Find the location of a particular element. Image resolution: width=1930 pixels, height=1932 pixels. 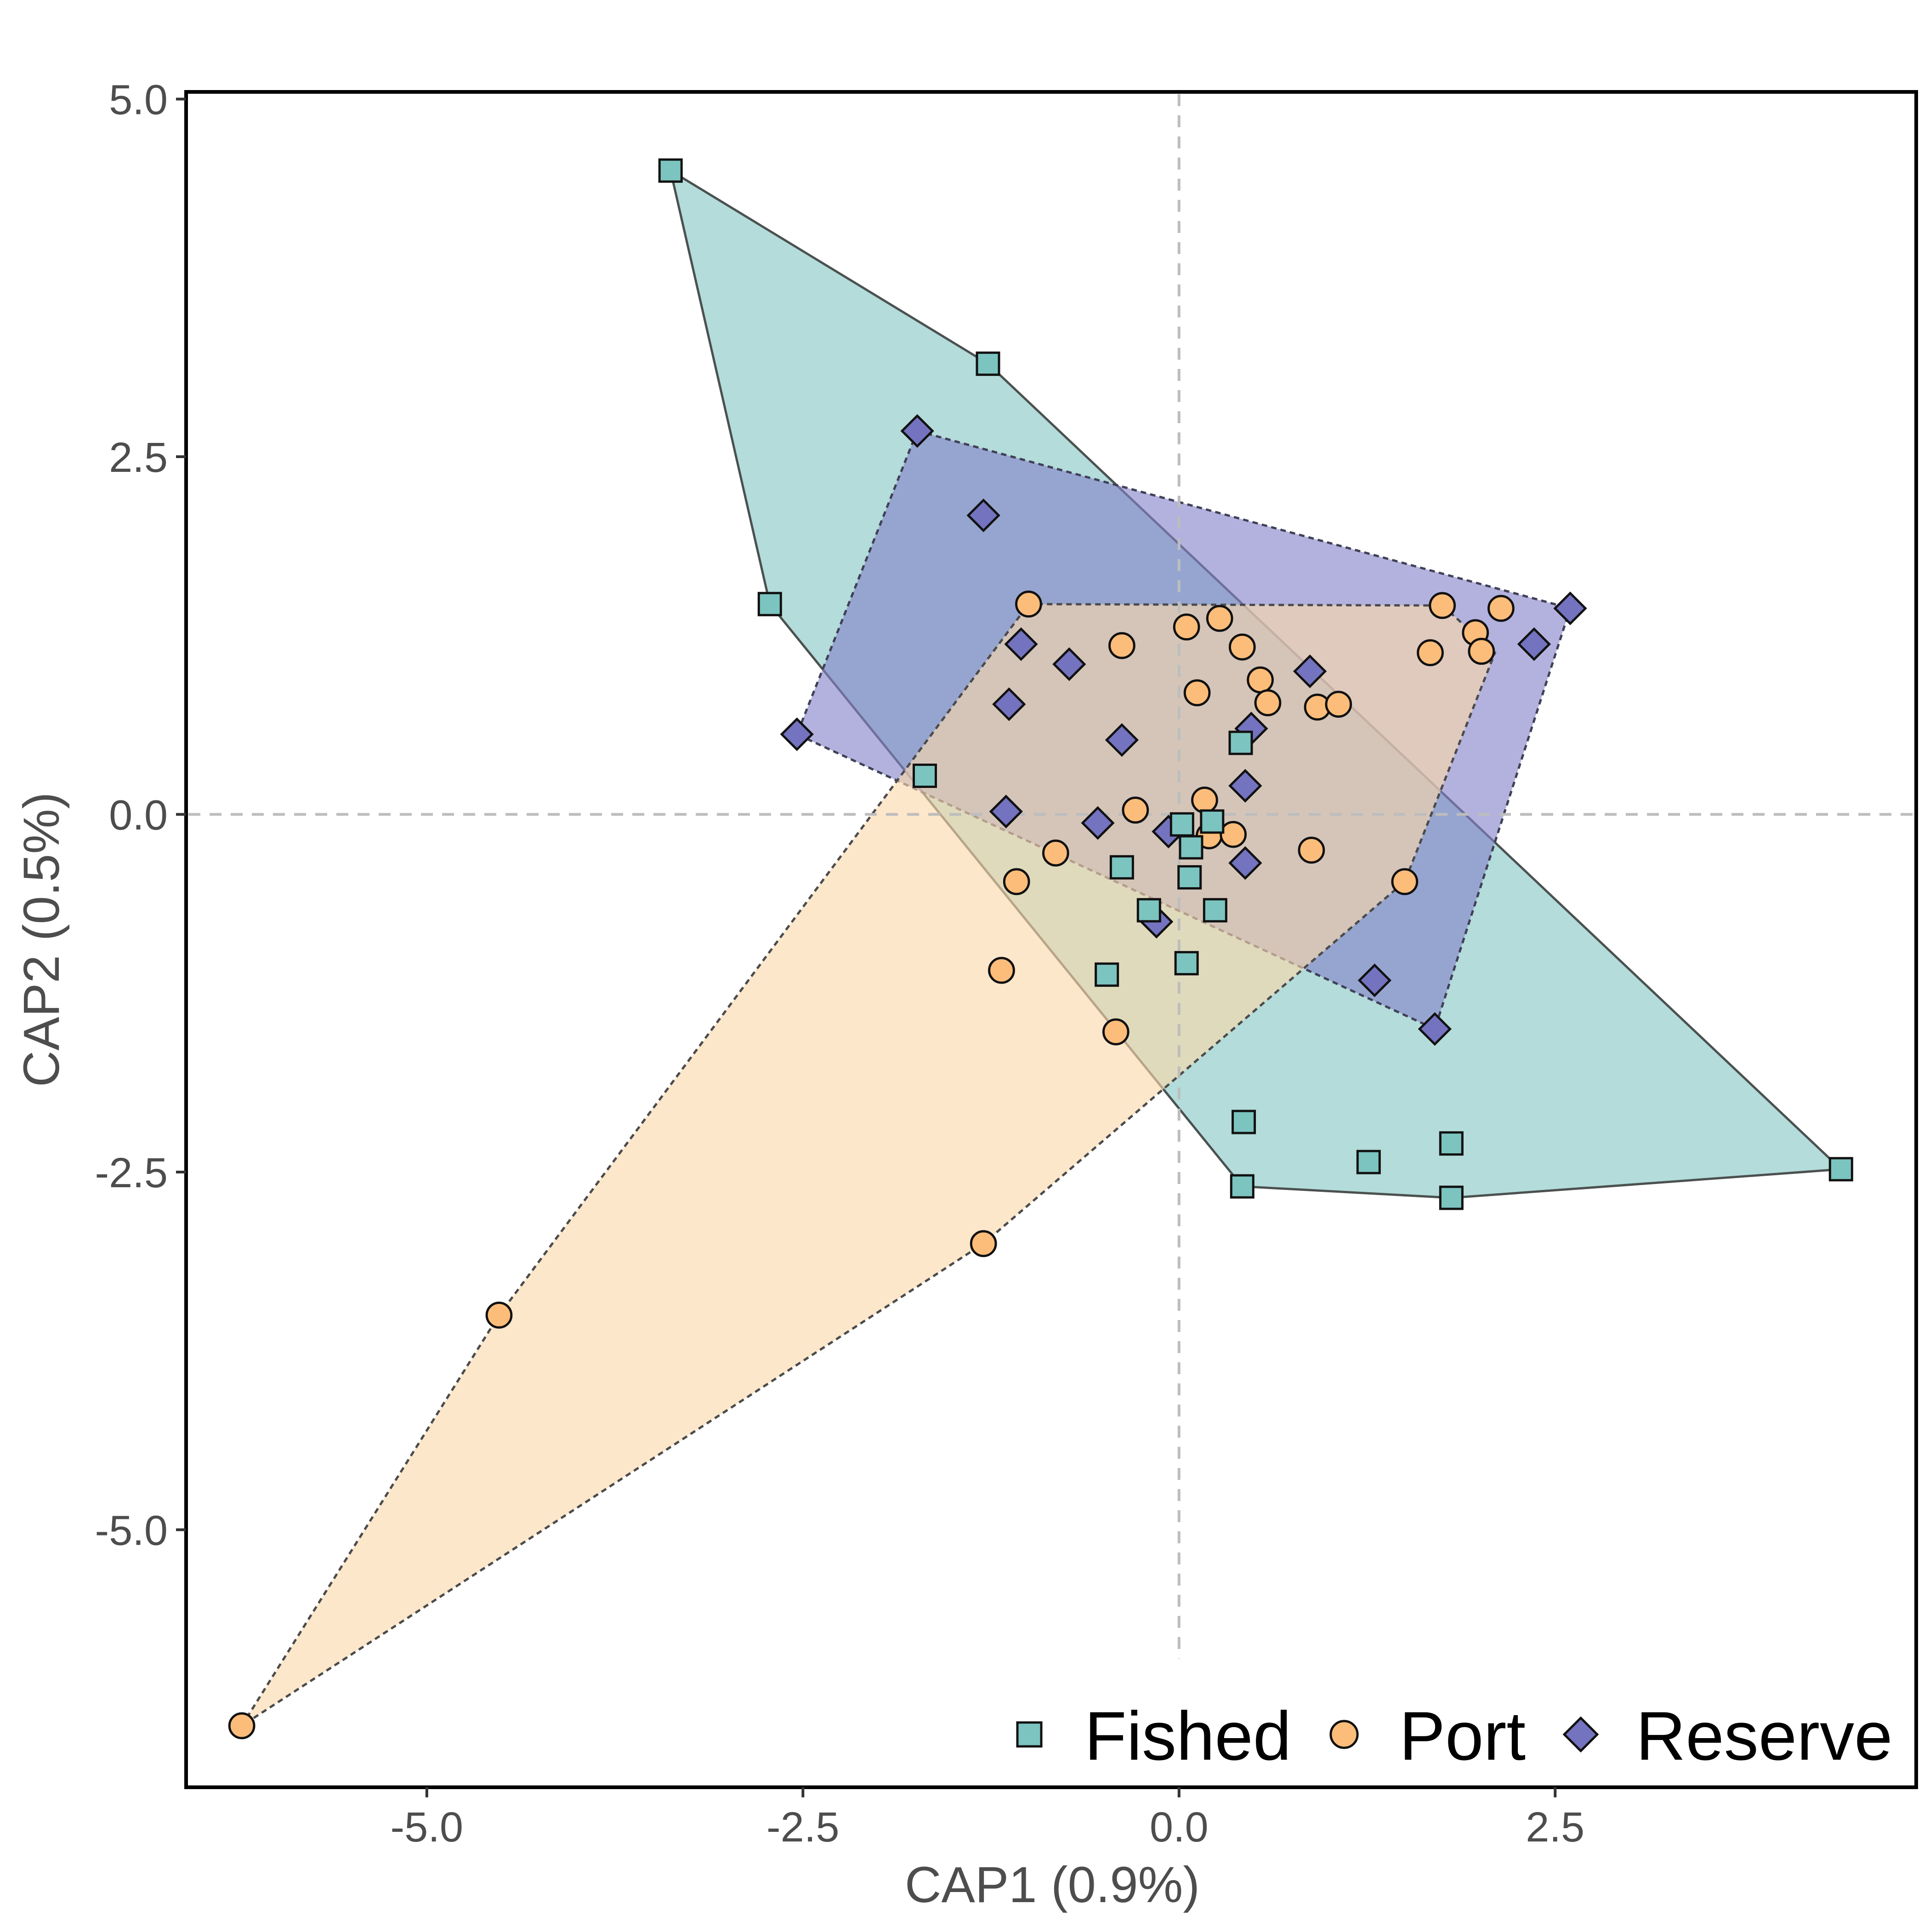

legend-label: Port is located at coordinates (1463, 1735).